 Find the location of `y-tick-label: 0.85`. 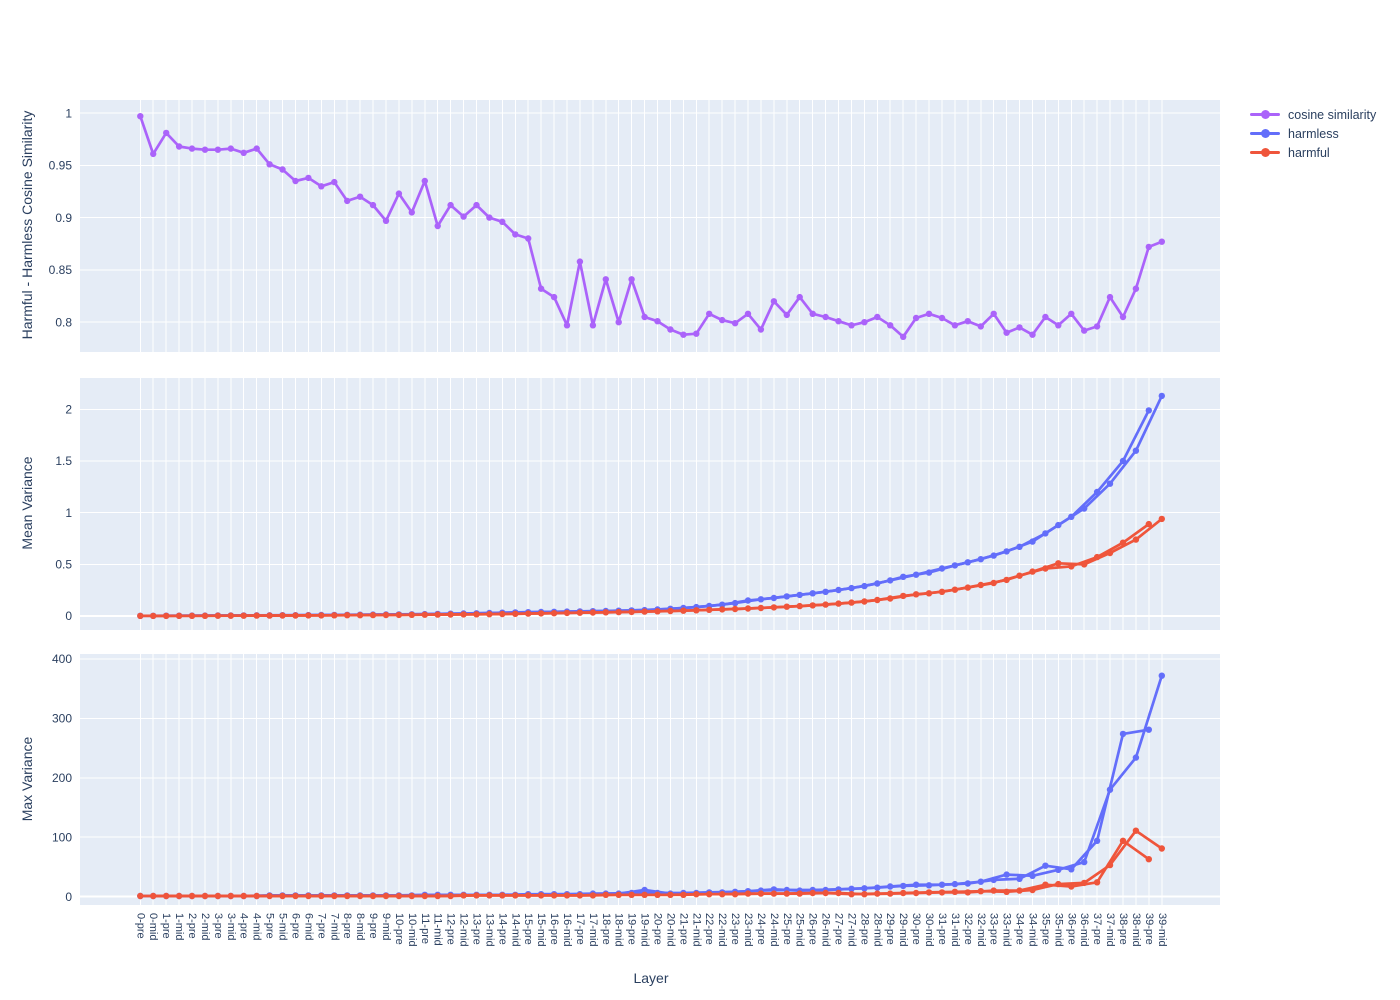

y-tick-label: 0.85 is located at coordinates (61, 270).